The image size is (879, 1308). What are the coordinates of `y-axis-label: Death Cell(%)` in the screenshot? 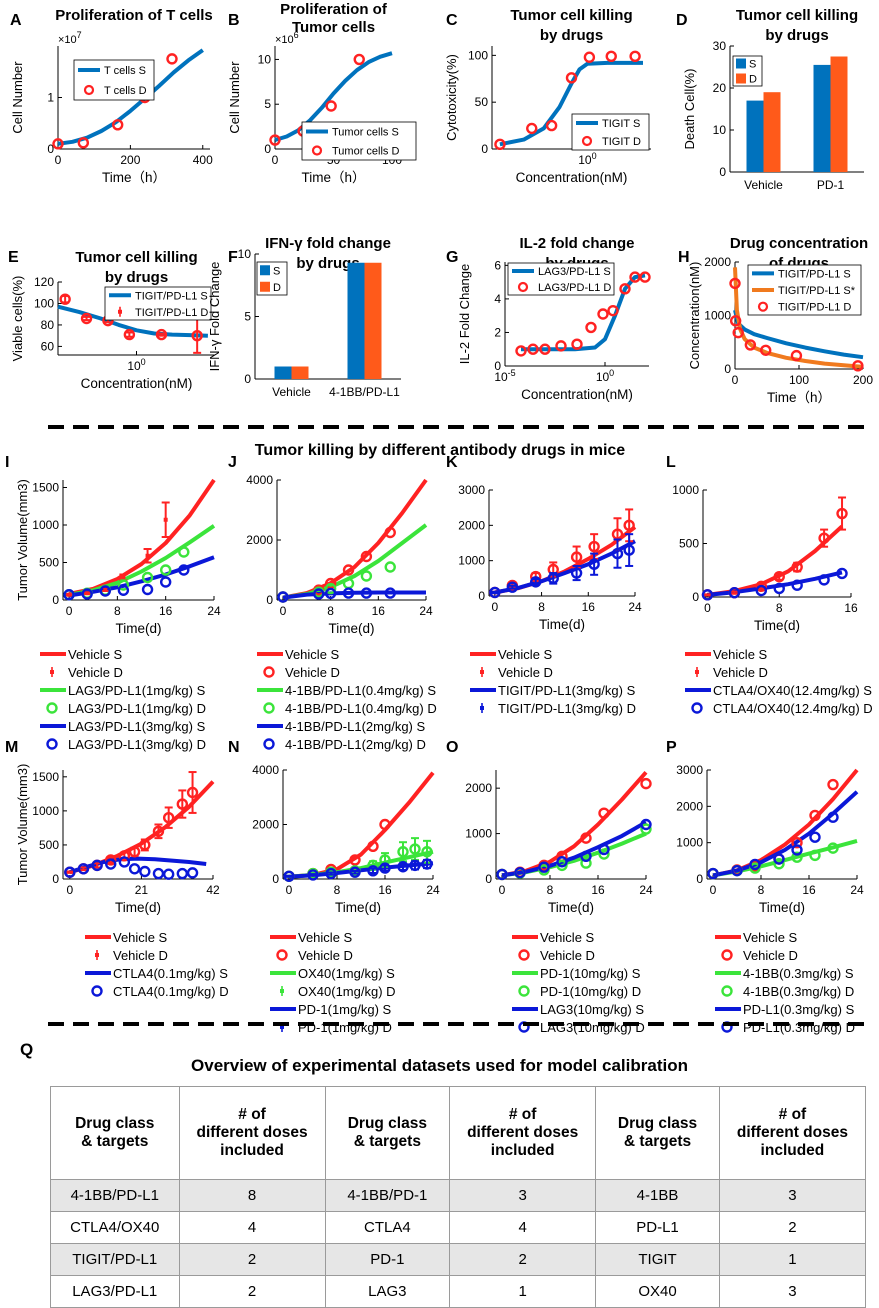 It's located at (689, 109).